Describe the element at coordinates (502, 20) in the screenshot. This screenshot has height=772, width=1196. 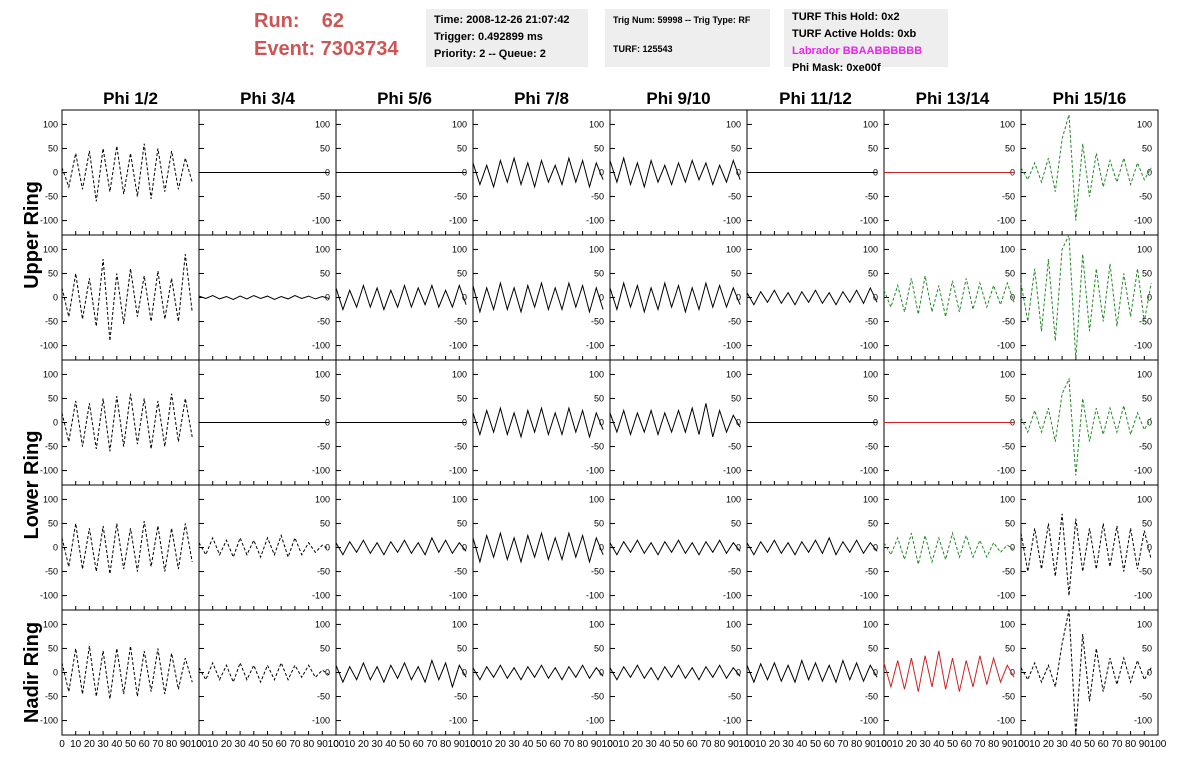
I see `info-line: Time: 2008-12-26 21:07:42` at that location.